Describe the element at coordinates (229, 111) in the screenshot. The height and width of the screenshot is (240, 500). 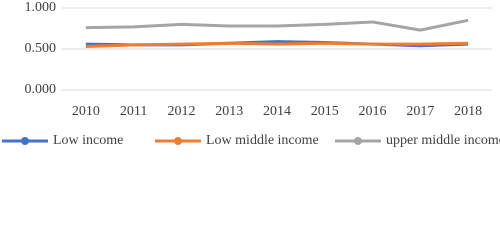
I see `x-tick-label: 2013` at that location.